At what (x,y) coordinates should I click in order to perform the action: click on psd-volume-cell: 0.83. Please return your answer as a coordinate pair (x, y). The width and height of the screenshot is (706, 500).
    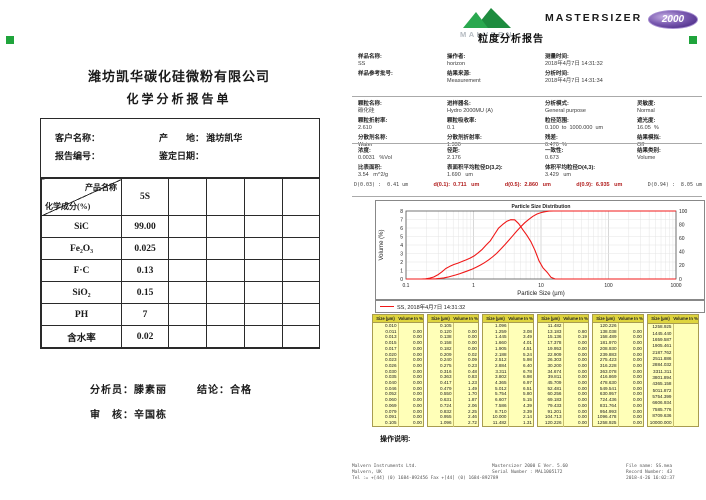
    Looking at the image, I should click on (472, 377).